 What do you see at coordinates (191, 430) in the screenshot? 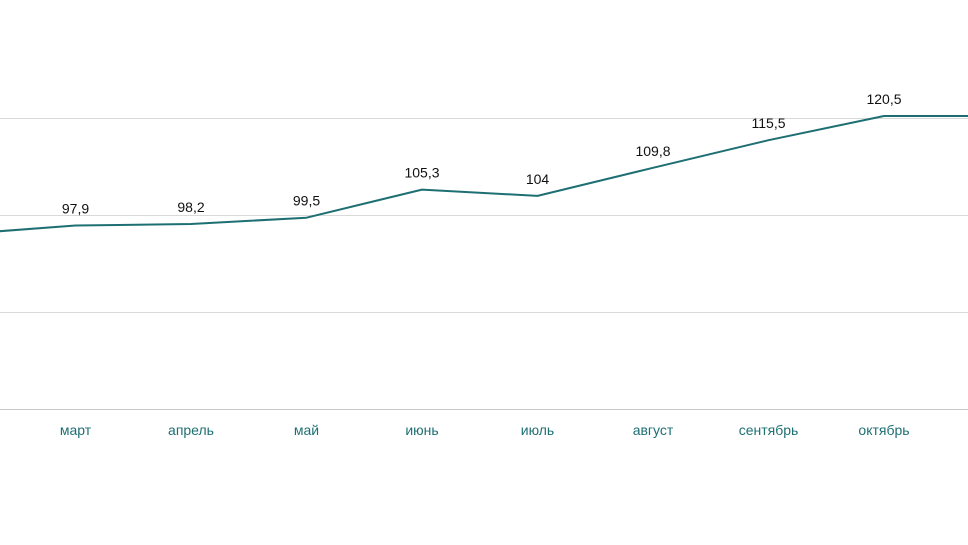
I see `x-tick-label: апрель` at bounding box center [191, 430].